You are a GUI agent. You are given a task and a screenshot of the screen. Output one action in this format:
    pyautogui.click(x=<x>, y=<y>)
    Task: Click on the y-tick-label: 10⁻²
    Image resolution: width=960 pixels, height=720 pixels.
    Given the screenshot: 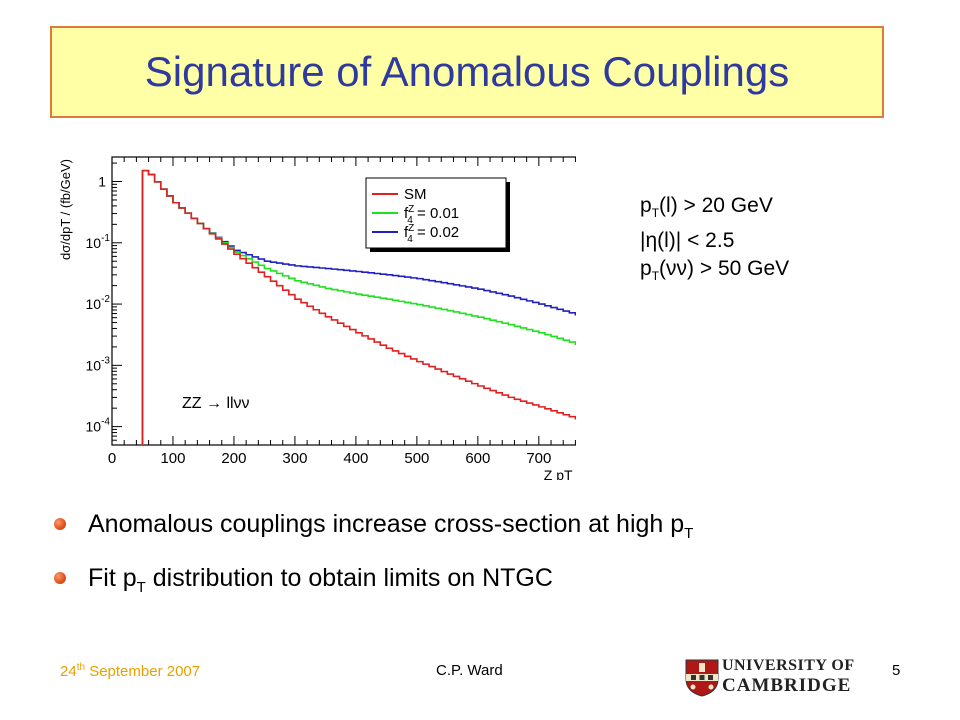 What is the action you would take?
    pyautogui.click(x=98, y=303)
    